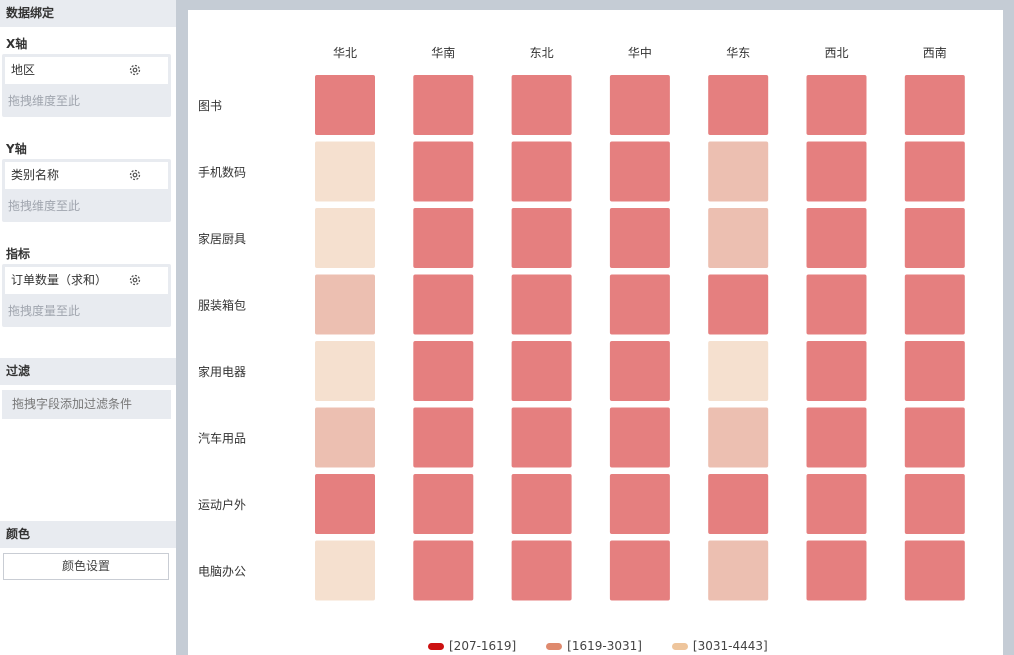  I want to click on metric-drop-zone: 订单数量（求和） 拖拽度量至此, so click(86, 295).